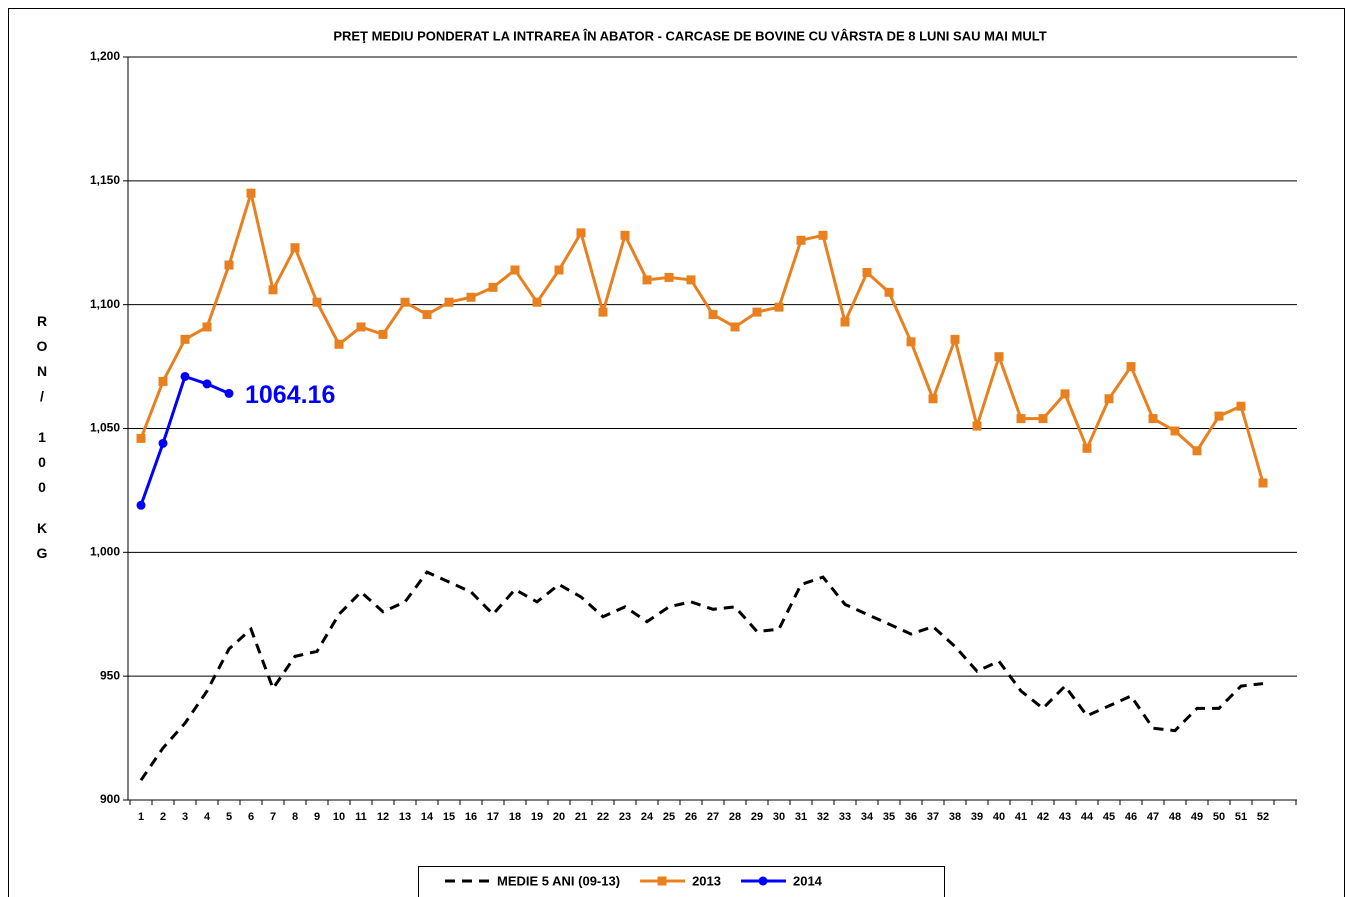 The width and height of the screenshot is (1346, 897). I want to click on x-tick-label: 13, so click(405, 817).